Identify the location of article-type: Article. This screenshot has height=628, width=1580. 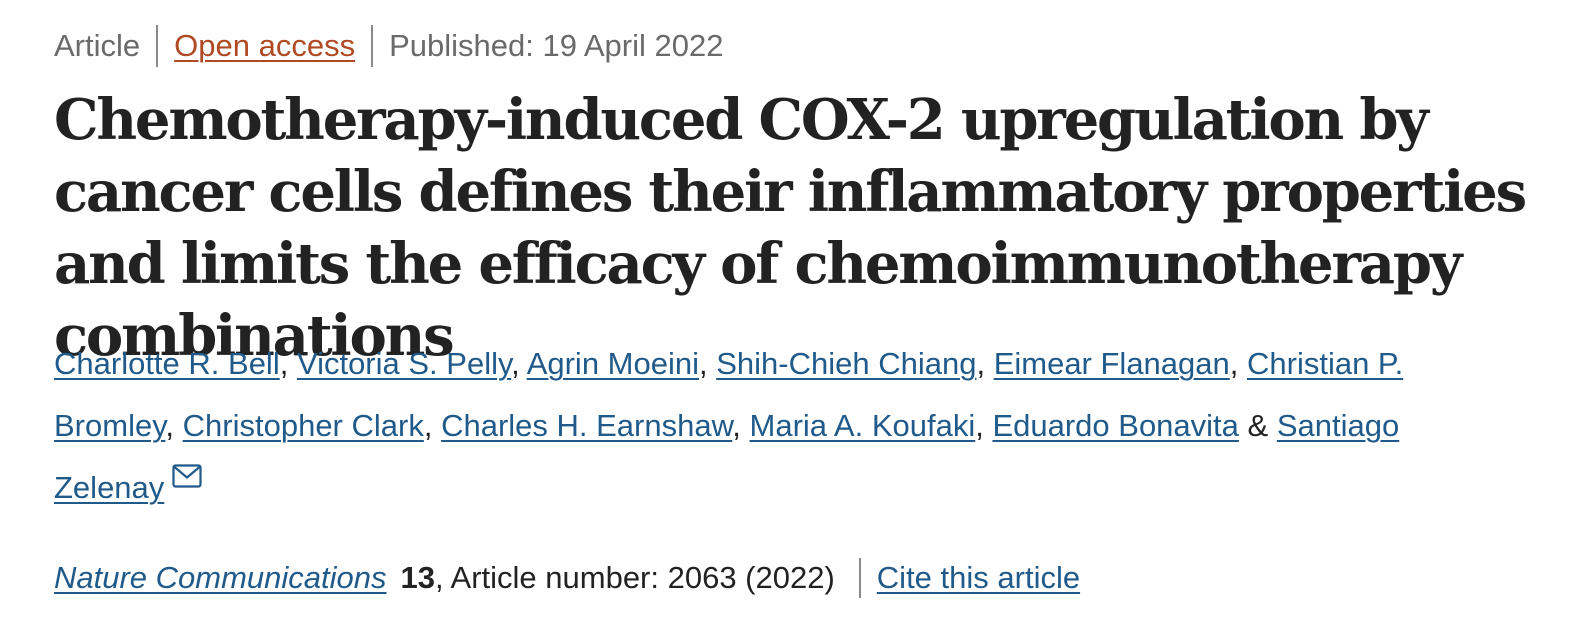
(97, 45).